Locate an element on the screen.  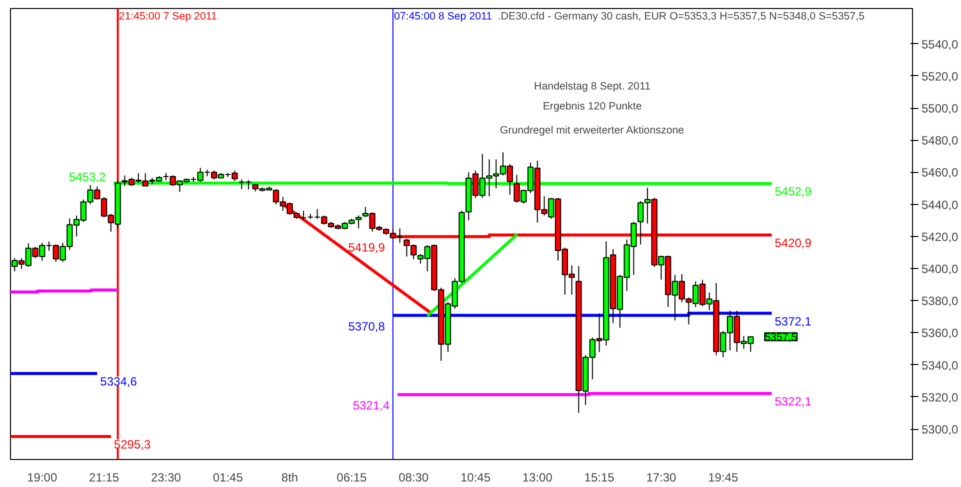
x-tick-label: 21:15 is located at coordinates (104, 477).